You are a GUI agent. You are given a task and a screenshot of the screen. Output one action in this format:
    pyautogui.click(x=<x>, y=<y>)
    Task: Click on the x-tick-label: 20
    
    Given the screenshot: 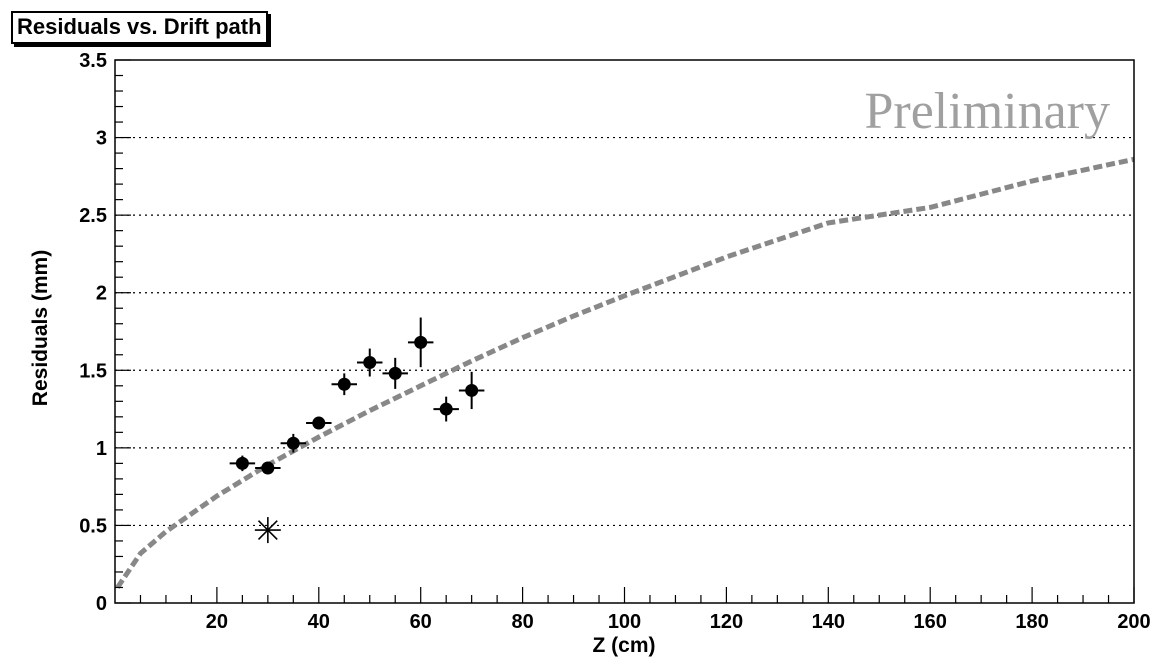 What is the action you would take?
    pyautogui.click(x=217, y=622)
    